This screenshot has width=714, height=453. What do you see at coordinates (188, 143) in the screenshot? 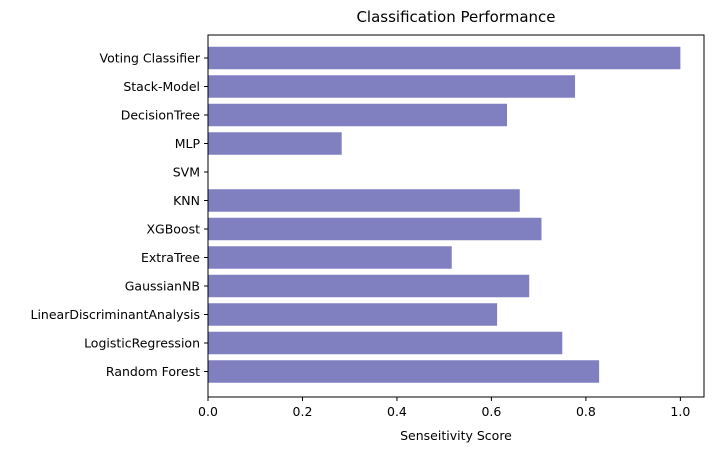
I see `y-tick-label: MLP` at bounding box center [188, 143].